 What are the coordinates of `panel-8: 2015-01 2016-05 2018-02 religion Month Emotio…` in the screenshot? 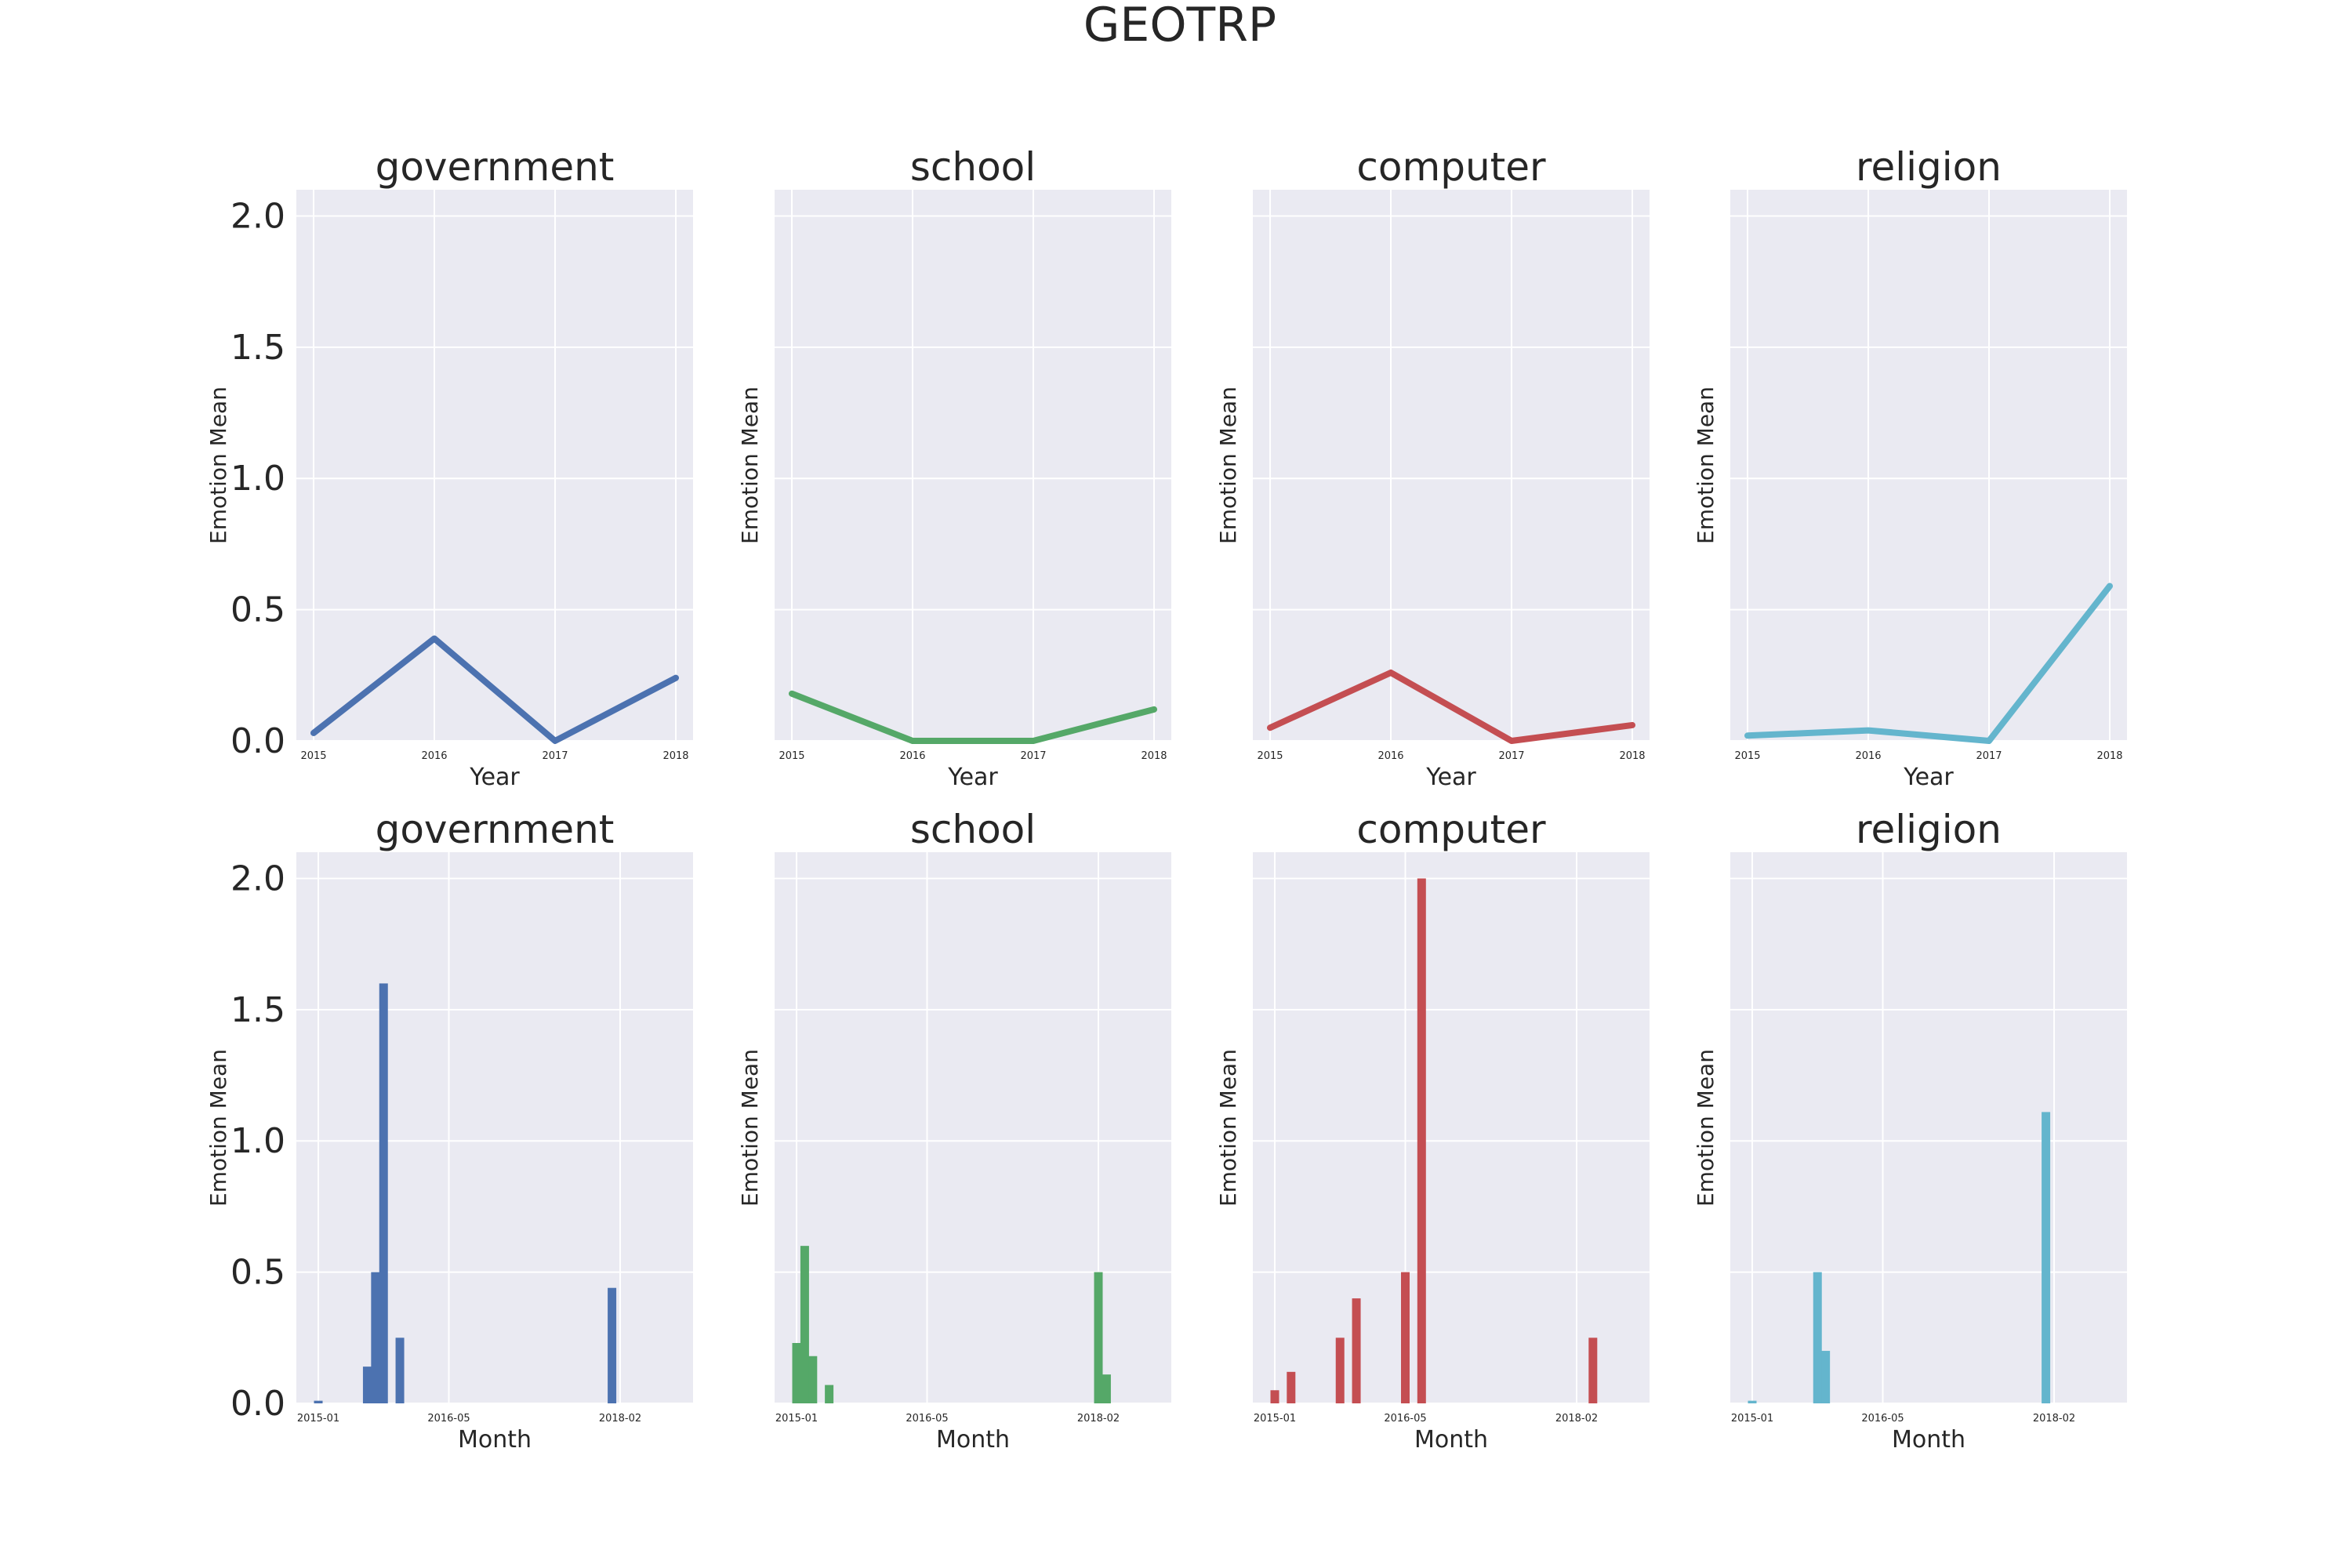 It's located at (1910, 1130).